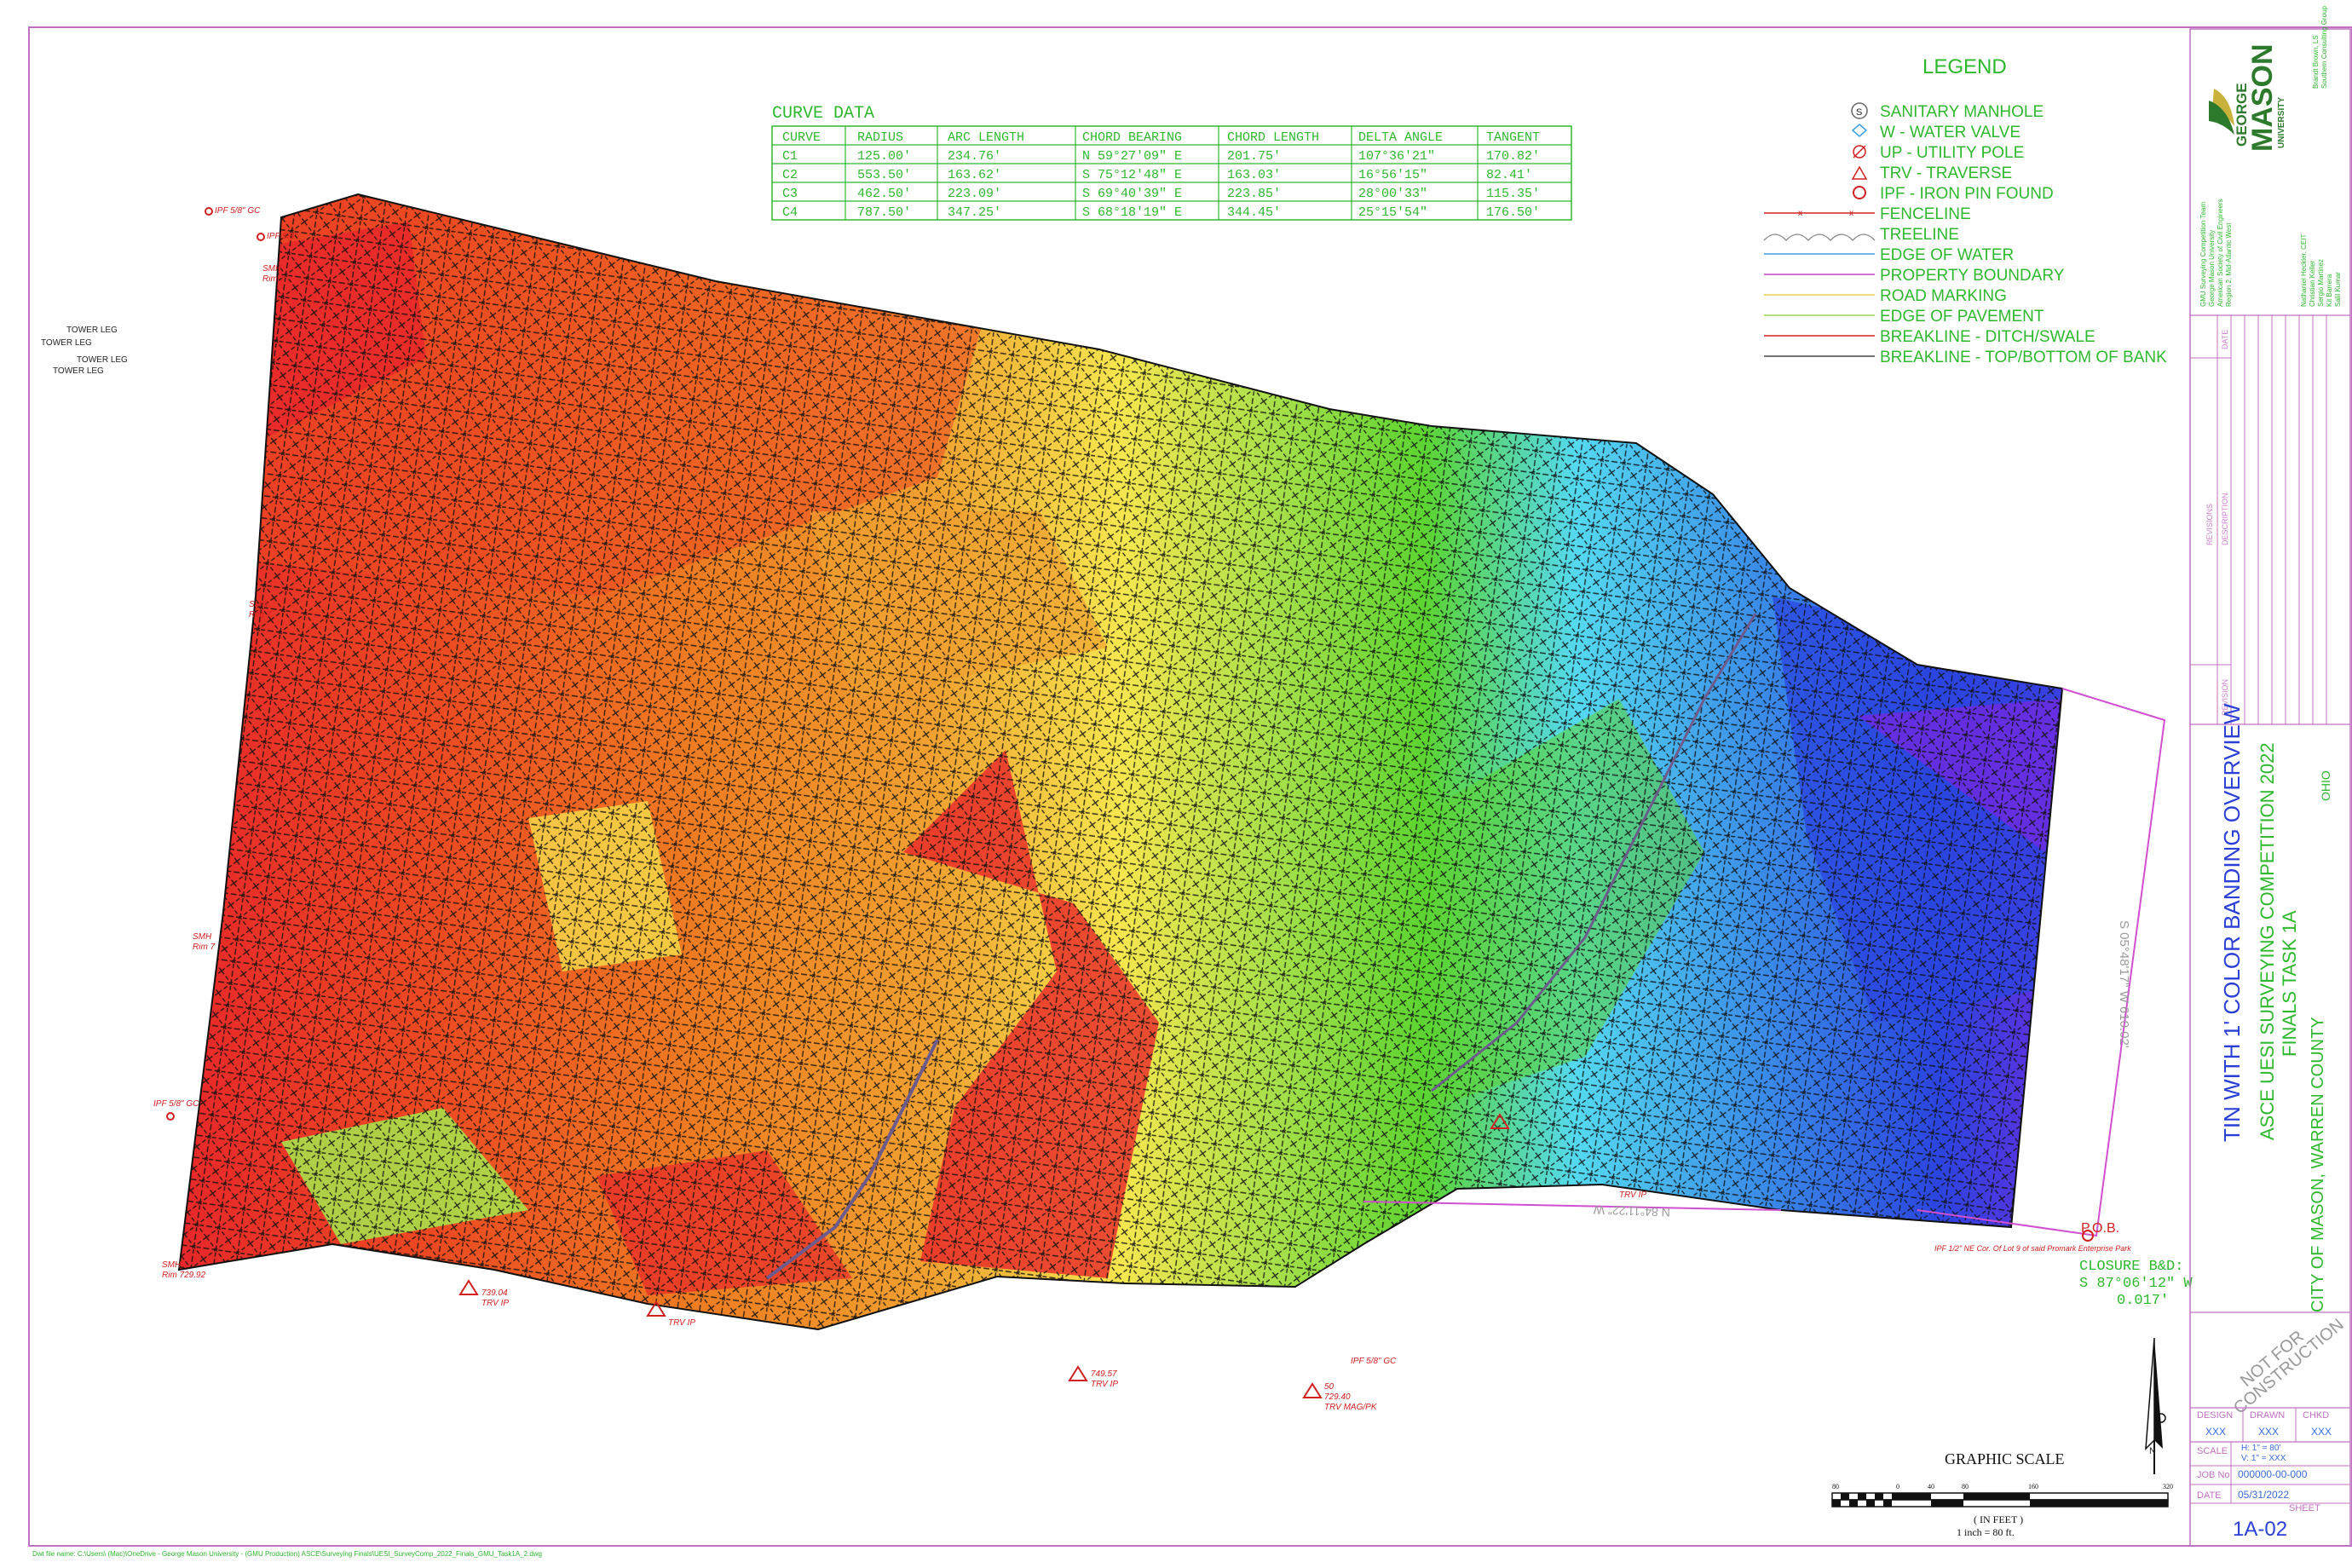  What do you see at coordinates (2131, 1267) in the screenshot?
I see `closure-line-1: CLOSURE B&D:` at bounding box center [2131, 1267].